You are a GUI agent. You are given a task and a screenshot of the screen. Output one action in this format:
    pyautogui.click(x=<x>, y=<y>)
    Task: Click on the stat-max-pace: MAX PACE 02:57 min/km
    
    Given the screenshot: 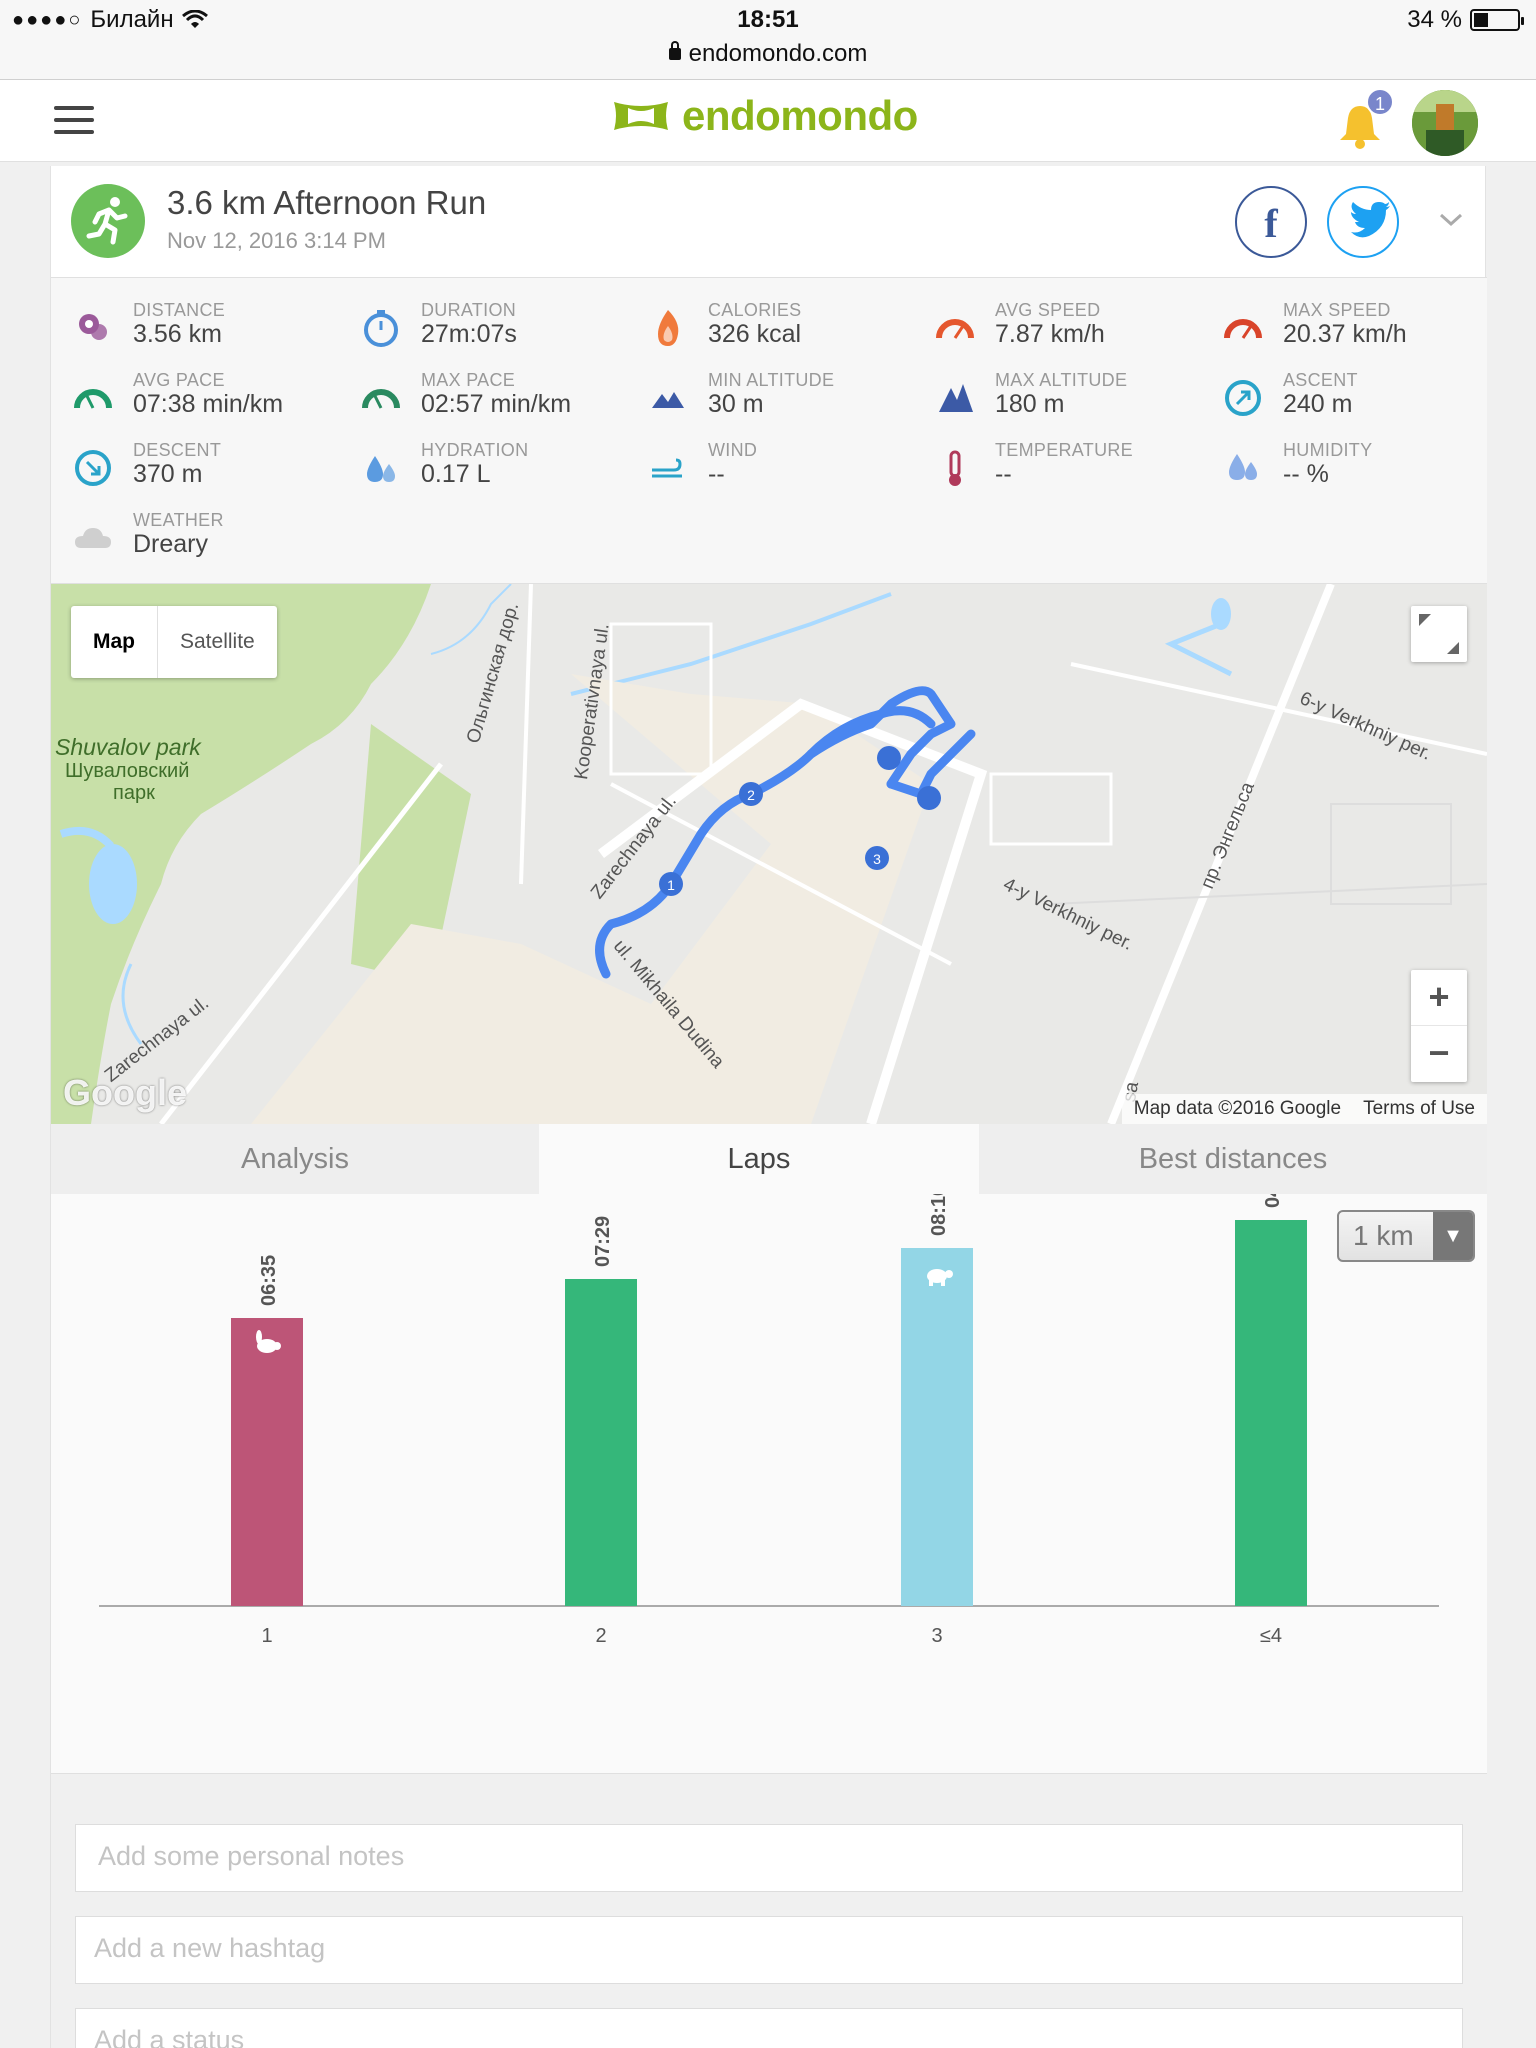 What is the action you would take?
    pyautogui.click(x=479, y=396)
    